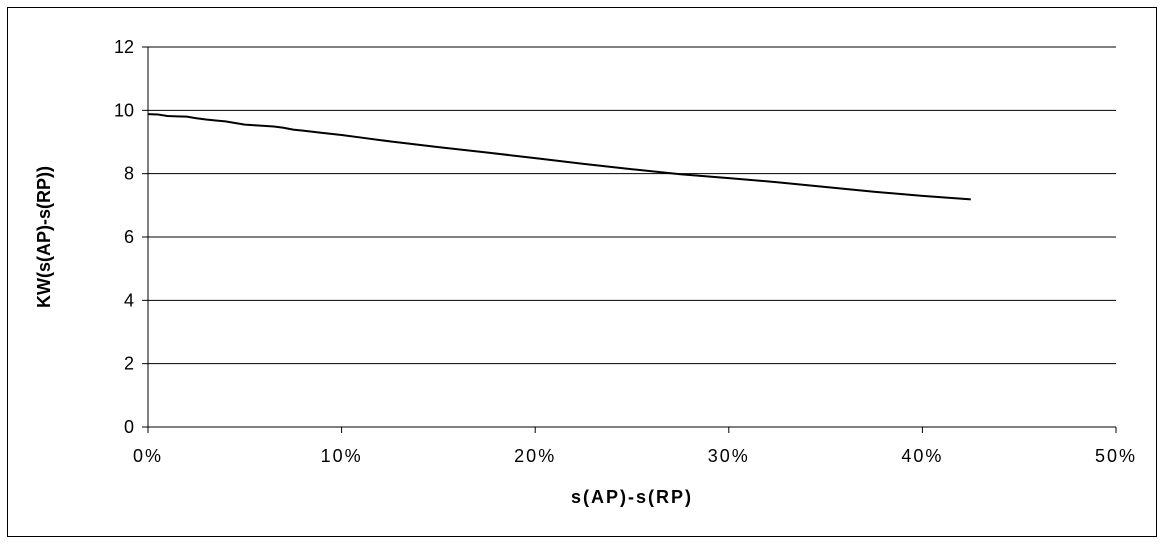 The width and height of the screenshot is (1168, 545). I want to click on y-tick-label: 0, so click(129, 427).